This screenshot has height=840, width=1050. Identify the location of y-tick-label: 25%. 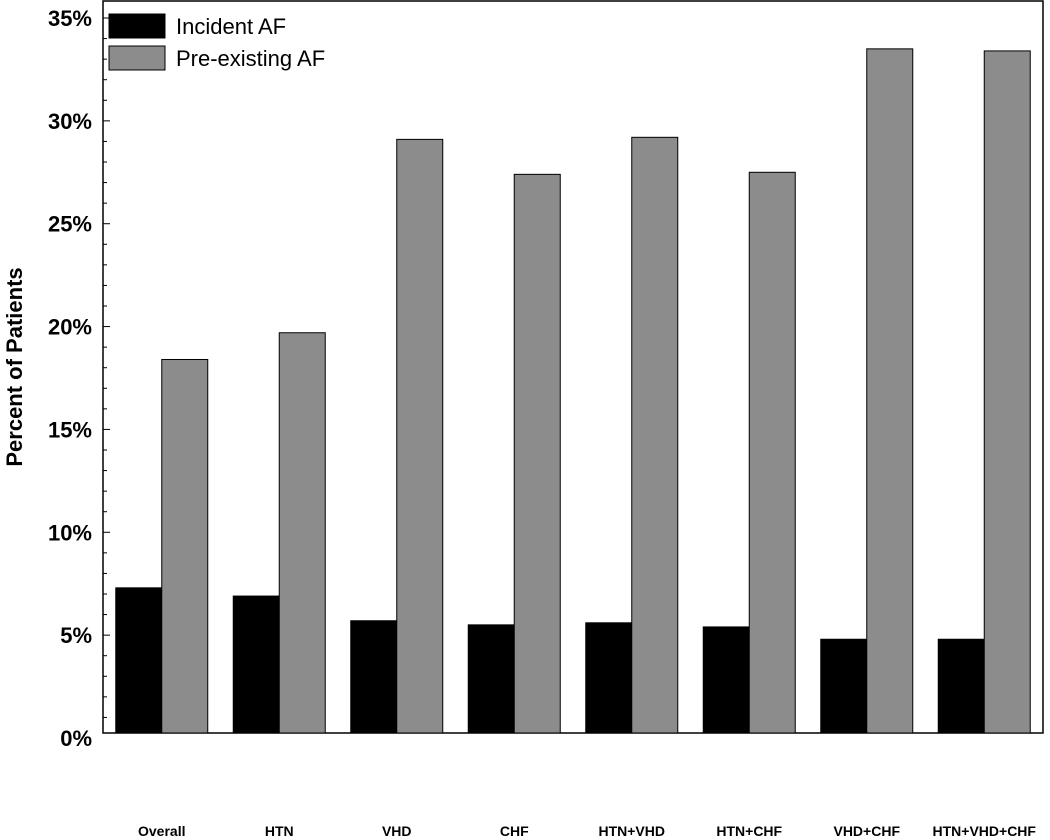
(70, 224).